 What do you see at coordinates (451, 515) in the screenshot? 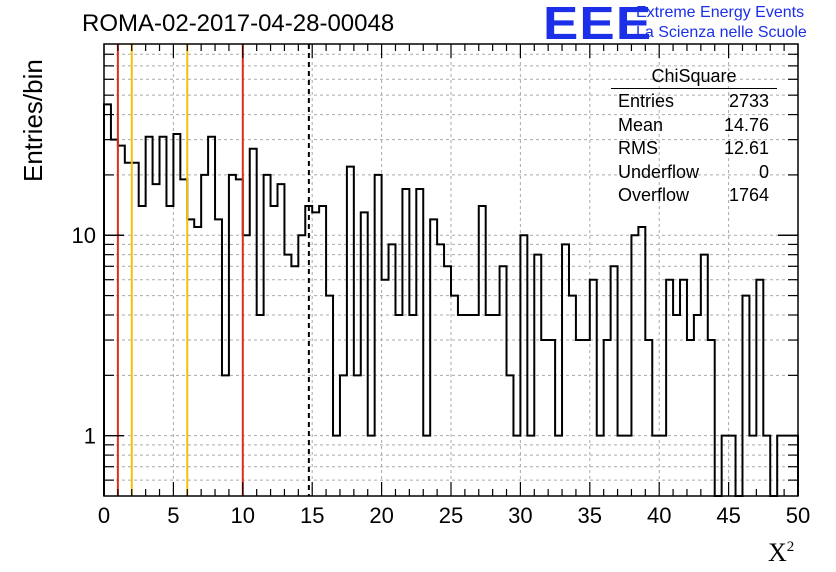
I see `x-tick-label: 25` at bounding box center [451, 515].